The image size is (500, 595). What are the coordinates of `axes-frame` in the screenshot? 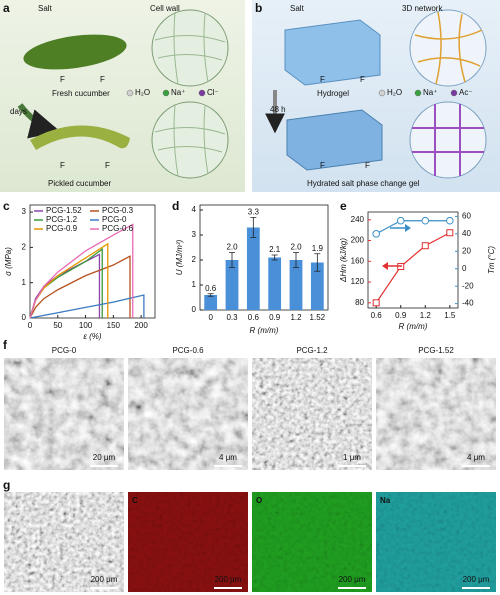 It's located at (413, 260).